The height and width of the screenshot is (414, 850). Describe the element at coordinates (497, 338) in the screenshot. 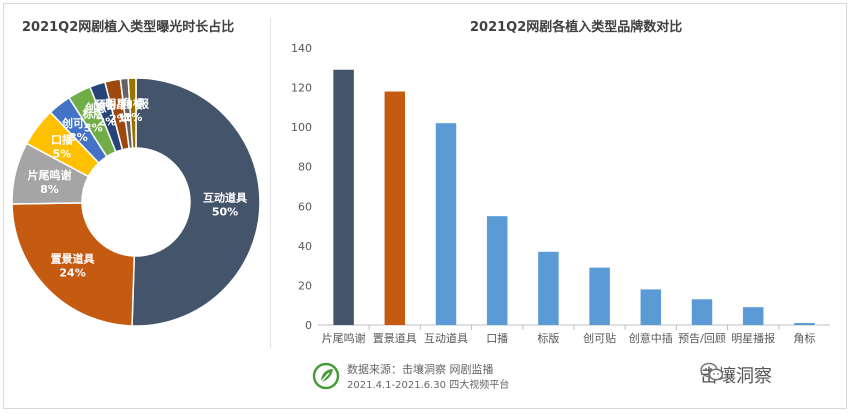

I see `x-tick-label-3: 口播` at that location.